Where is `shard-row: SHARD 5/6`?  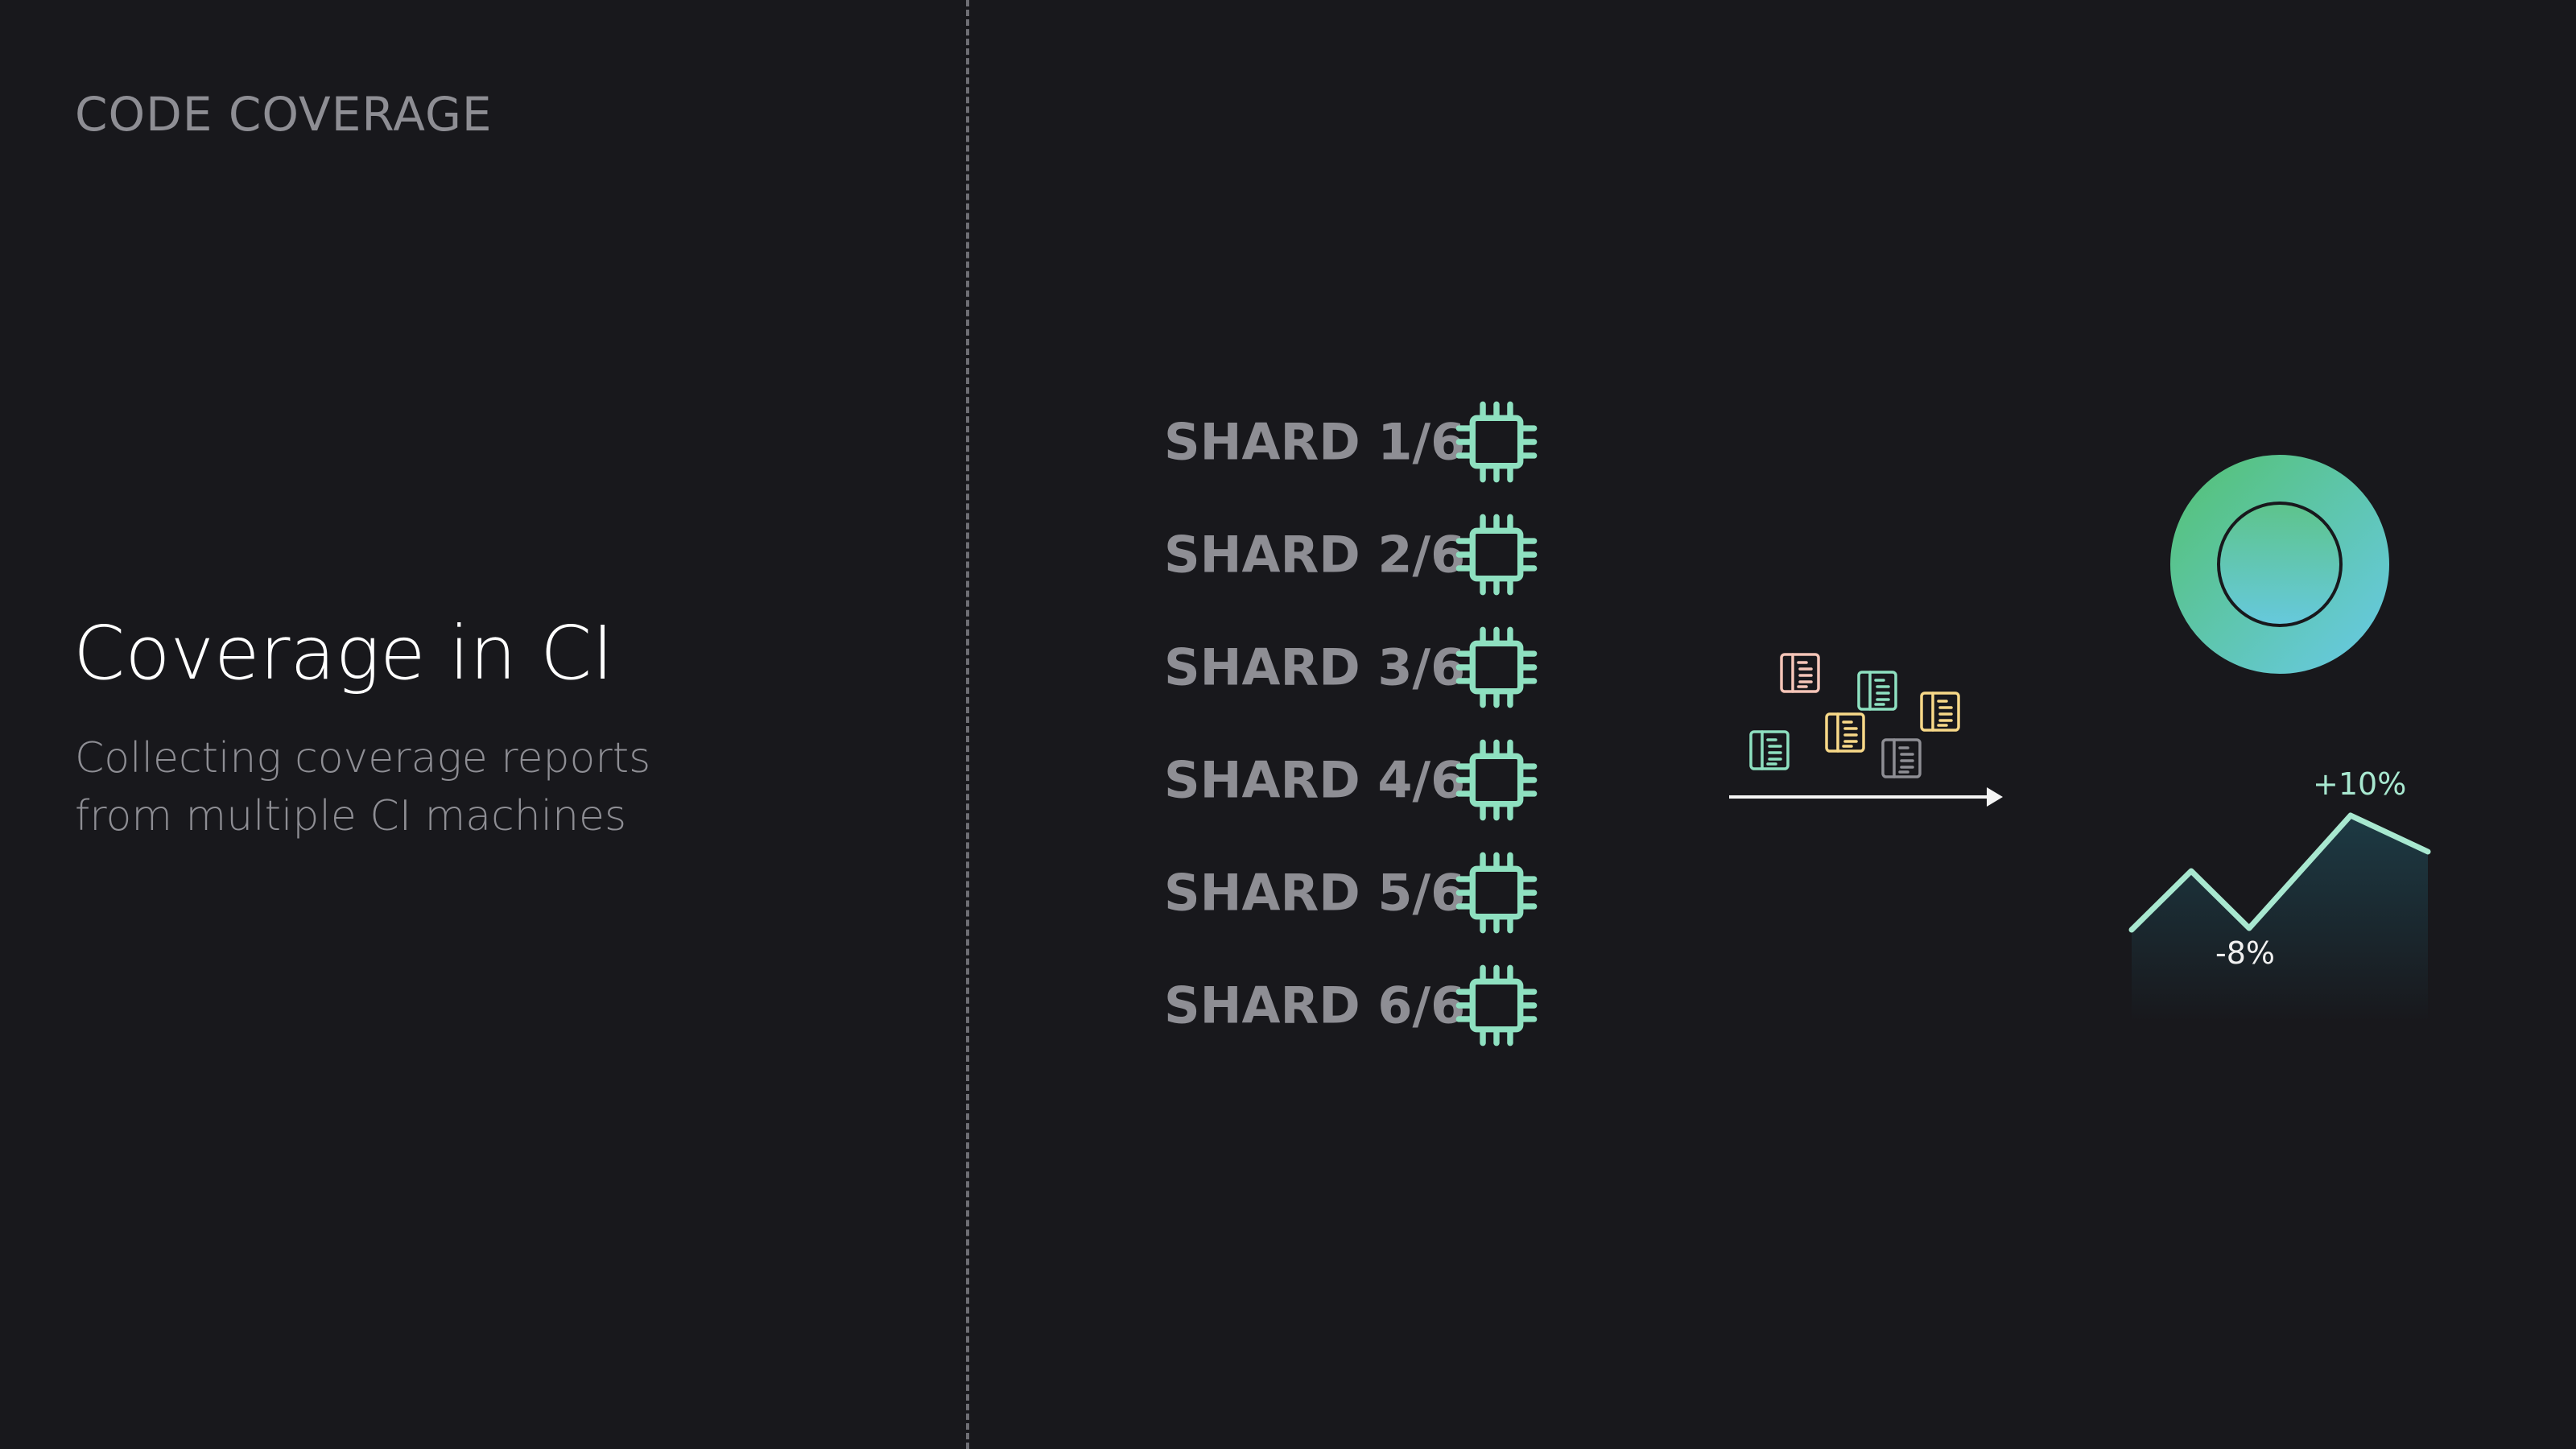
shard-row: SHARD 5/6 is located at coordinates (1353, 892).